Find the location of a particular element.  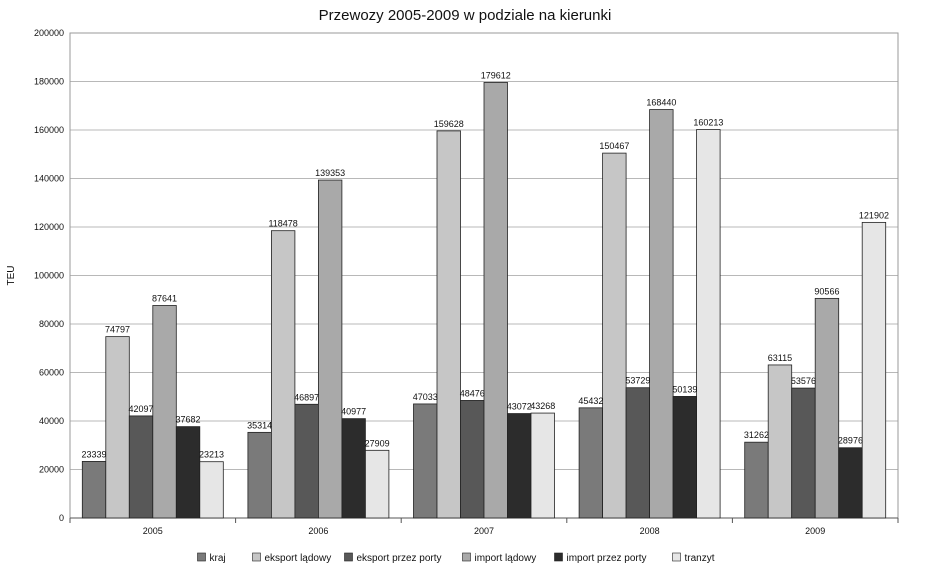

data-label: 150467 is located at coordinates (614, 146).